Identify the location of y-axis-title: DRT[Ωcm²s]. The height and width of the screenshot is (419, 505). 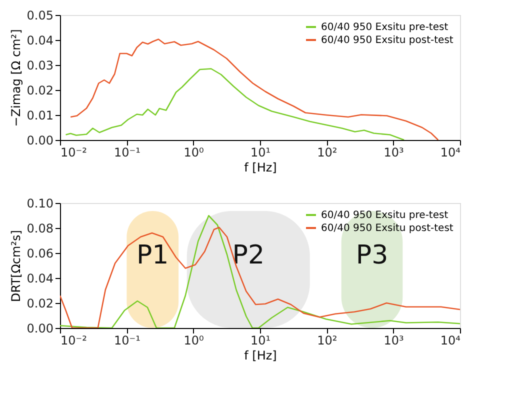
(15, 266).